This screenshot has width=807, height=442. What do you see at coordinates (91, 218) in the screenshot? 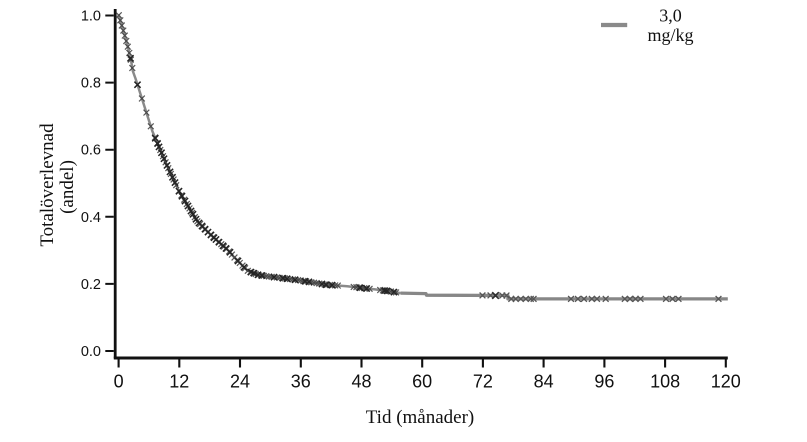
I see `svg-text: 0.4` at bounding box center [91, 218].